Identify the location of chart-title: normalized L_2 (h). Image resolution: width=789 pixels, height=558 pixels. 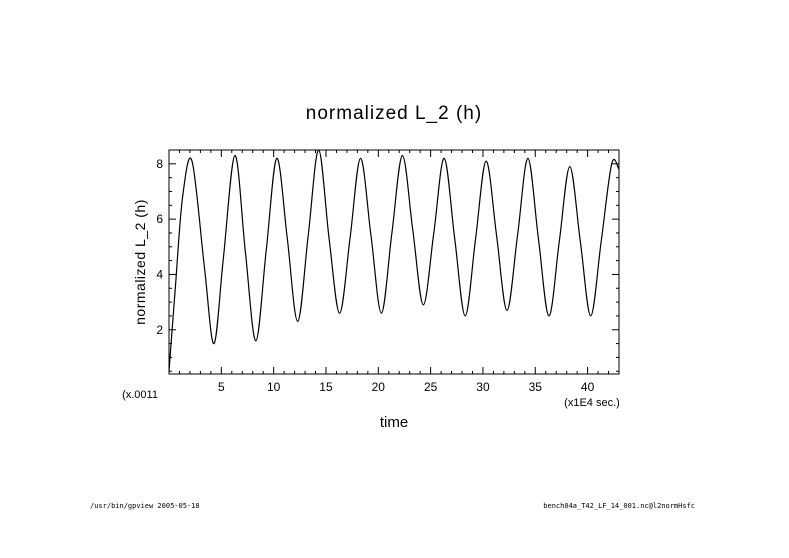
(394, 113).